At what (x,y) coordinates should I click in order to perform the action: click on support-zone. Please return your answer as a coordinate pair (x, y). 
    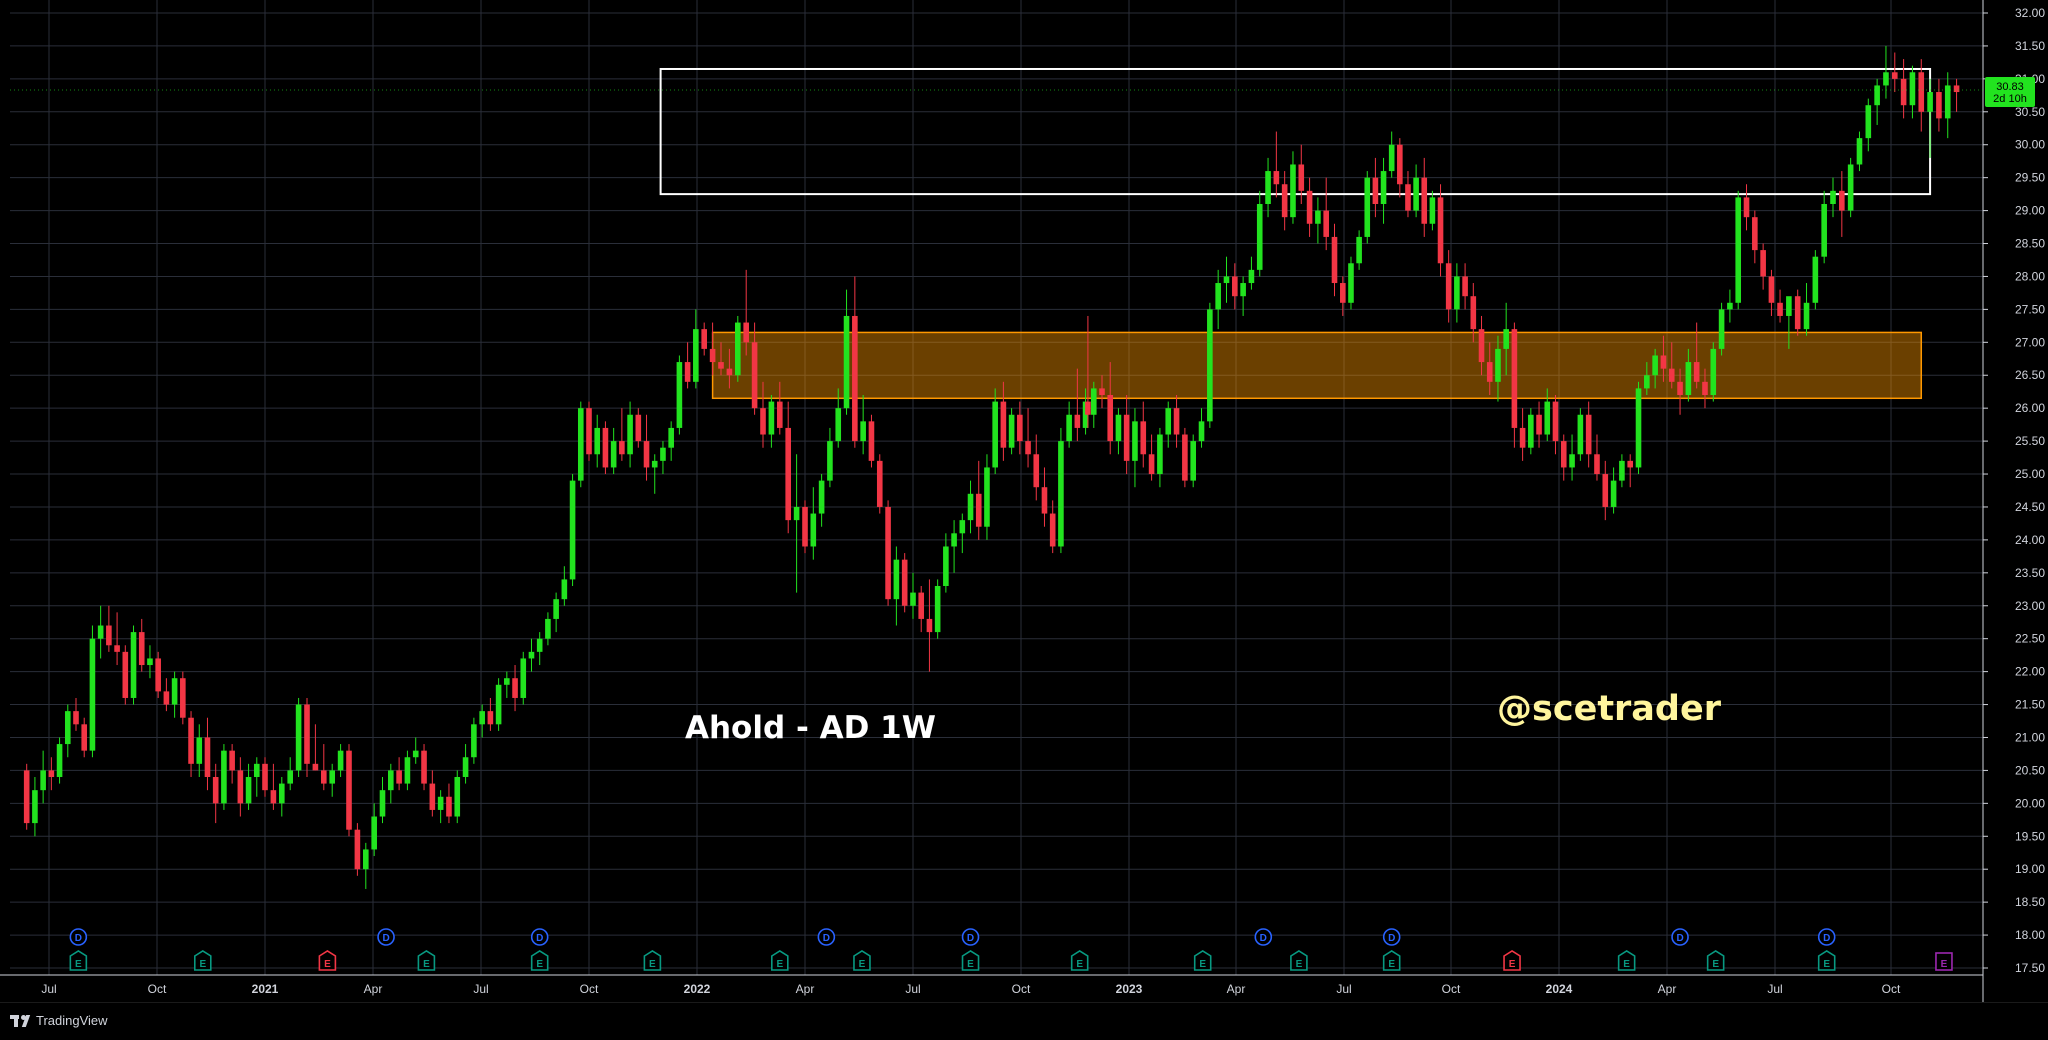
    Looking at the image, I should click on (1317, 365).